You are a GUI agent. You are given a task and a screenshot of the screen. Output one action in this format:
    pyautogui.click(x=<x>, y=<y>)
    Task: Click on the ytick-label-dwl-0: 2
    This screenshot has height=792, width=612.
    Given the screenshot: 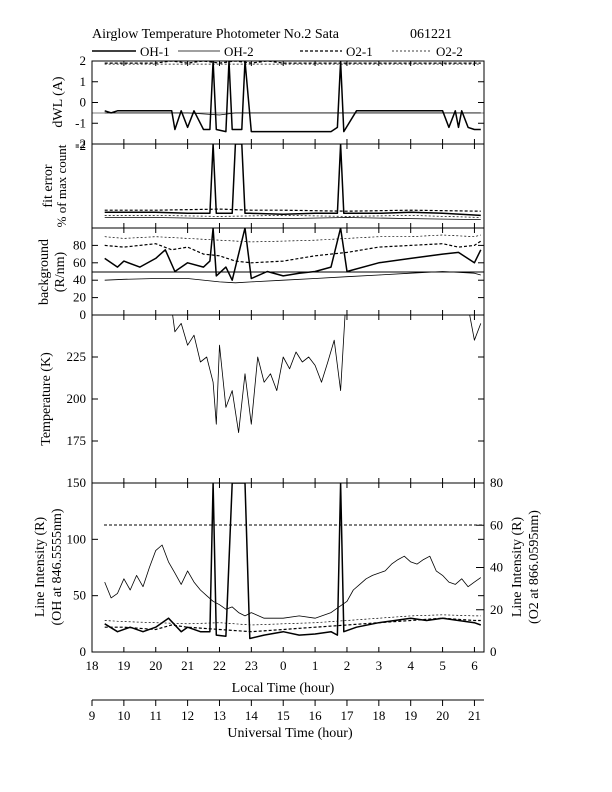 What is the action you would take?
    pyautogui.click(x=83, y=60)
    